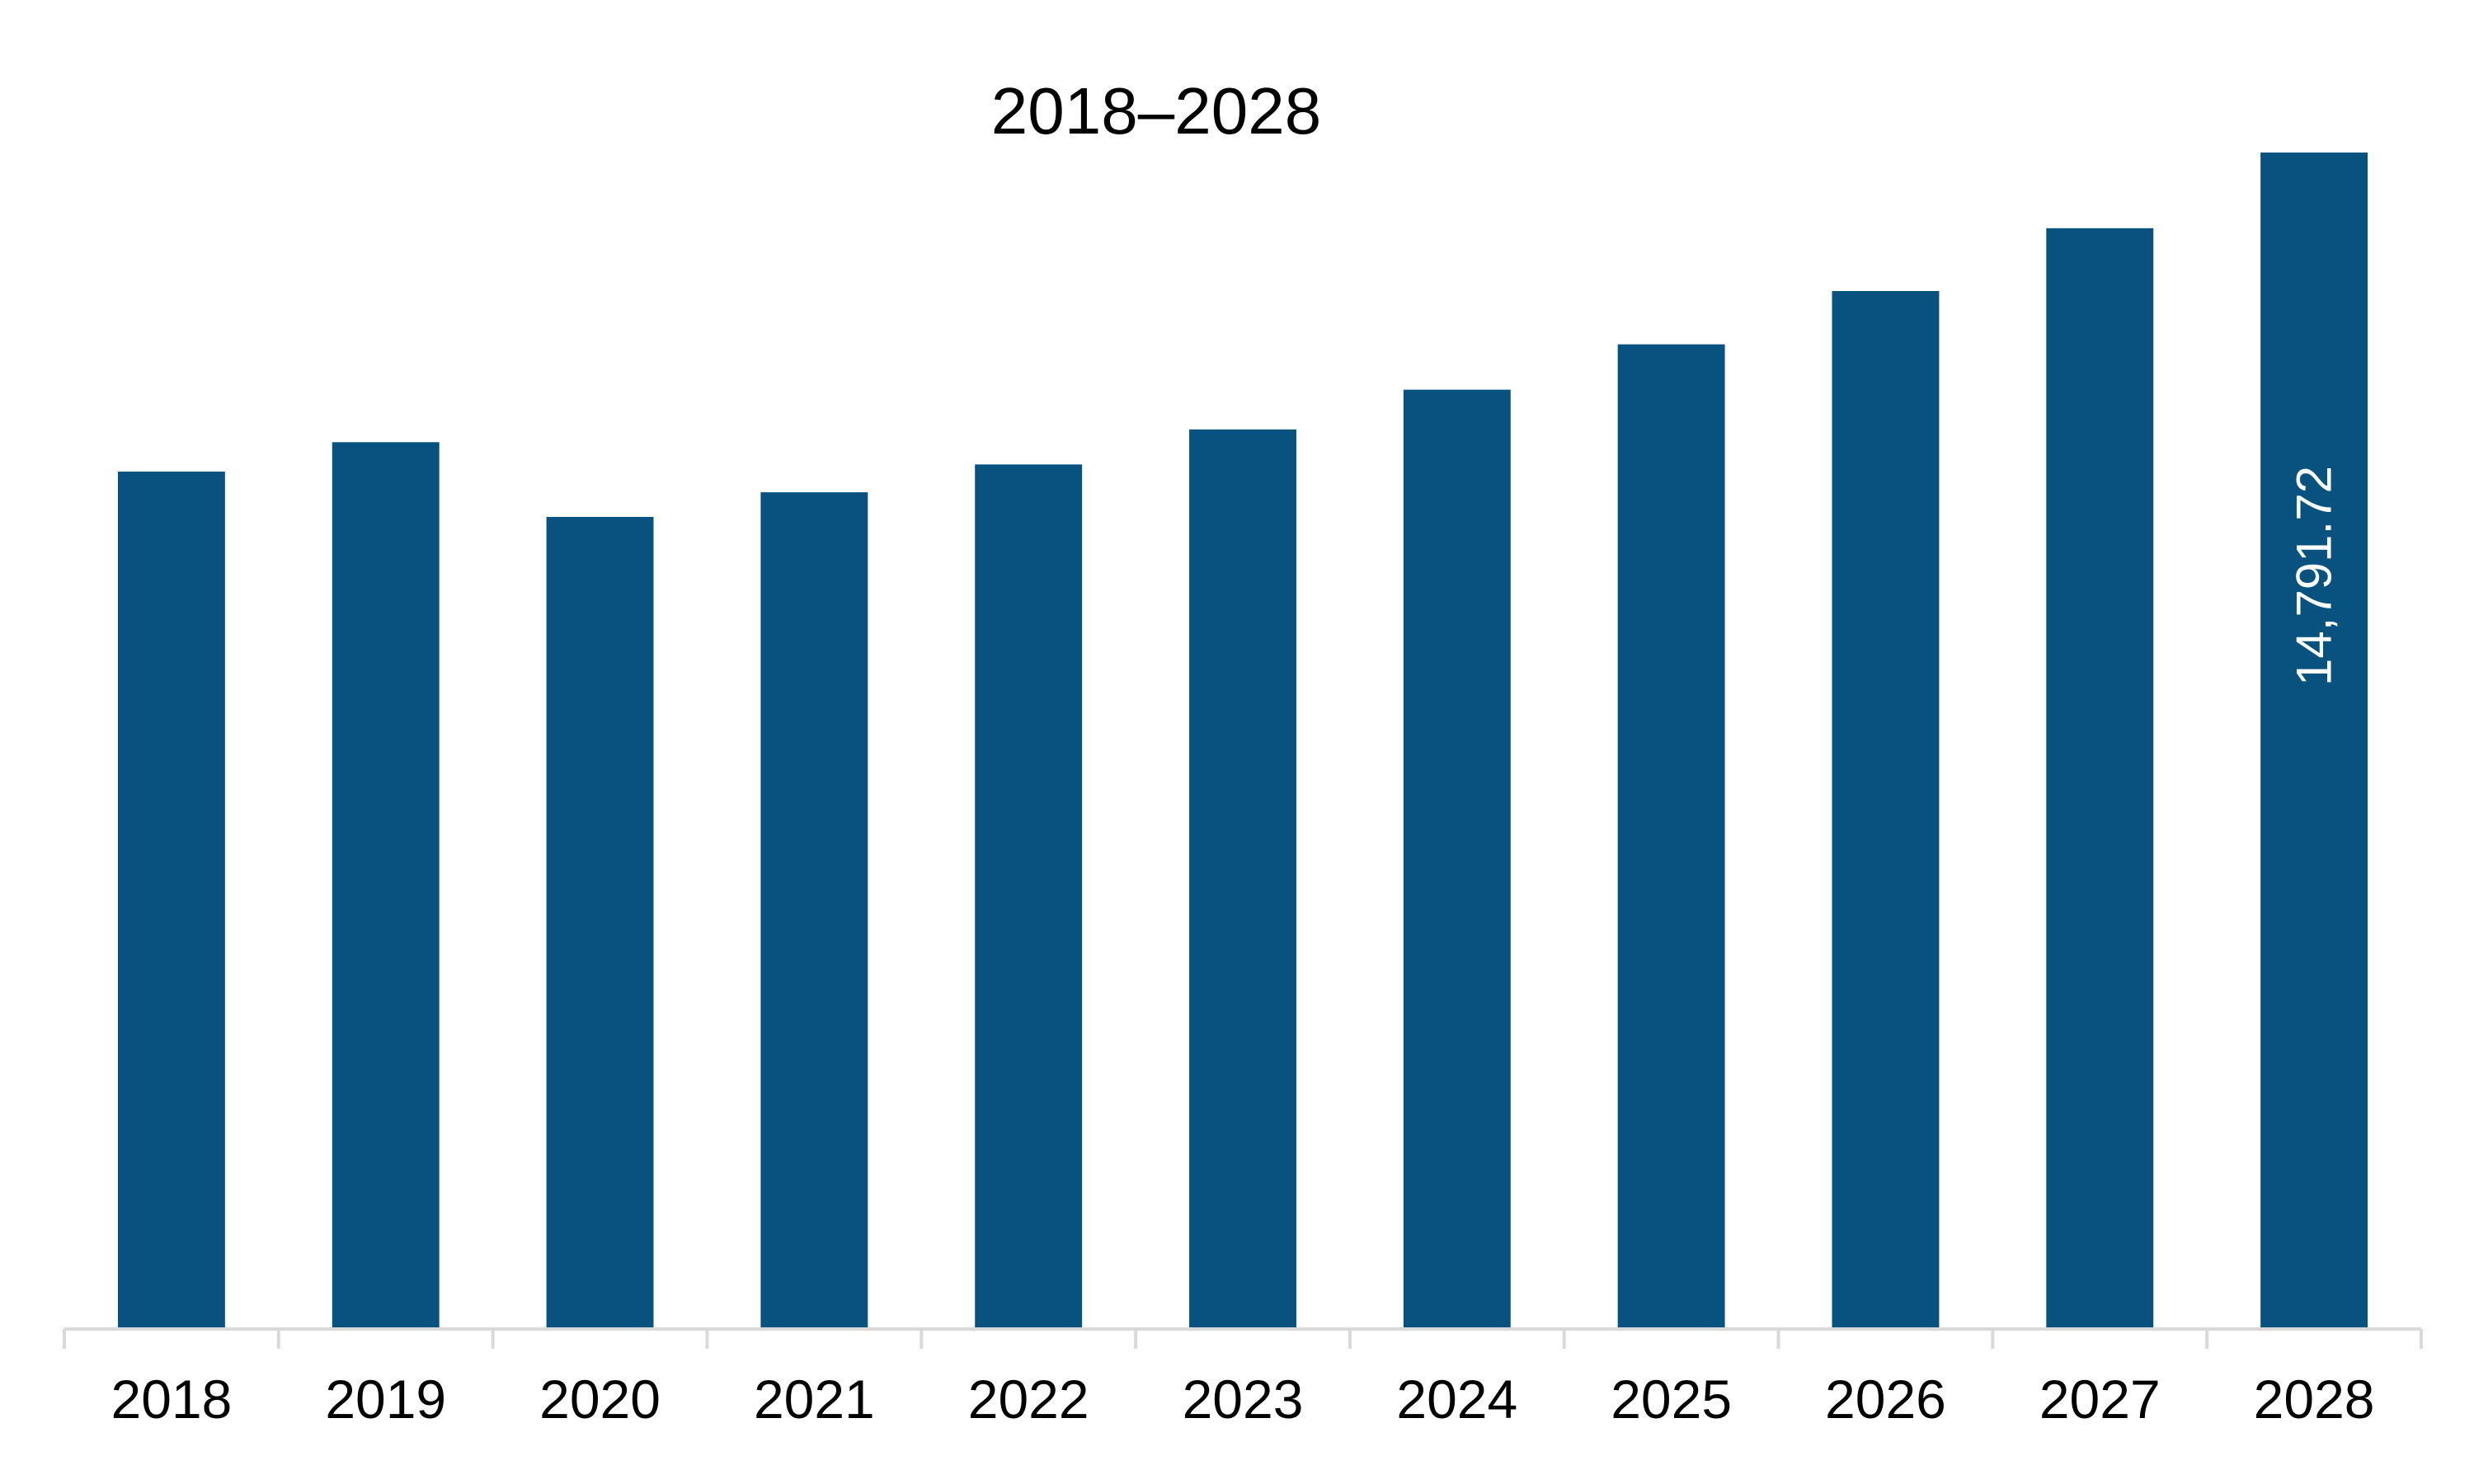  What do you see at coordinates (600, 1399) in the screenshot?
I see `x-tick-label-2020: 2020` at bounding box center [600, 1399].